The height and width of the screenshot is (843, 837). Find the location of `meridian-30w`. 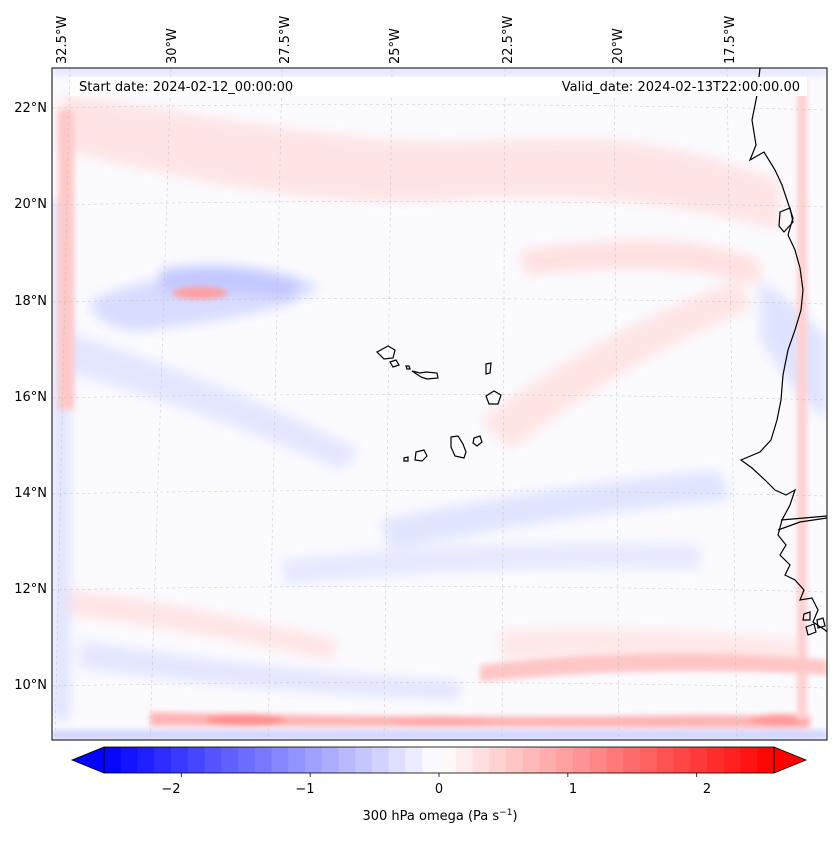

meridian-30w is located at coordinates (160, 404).